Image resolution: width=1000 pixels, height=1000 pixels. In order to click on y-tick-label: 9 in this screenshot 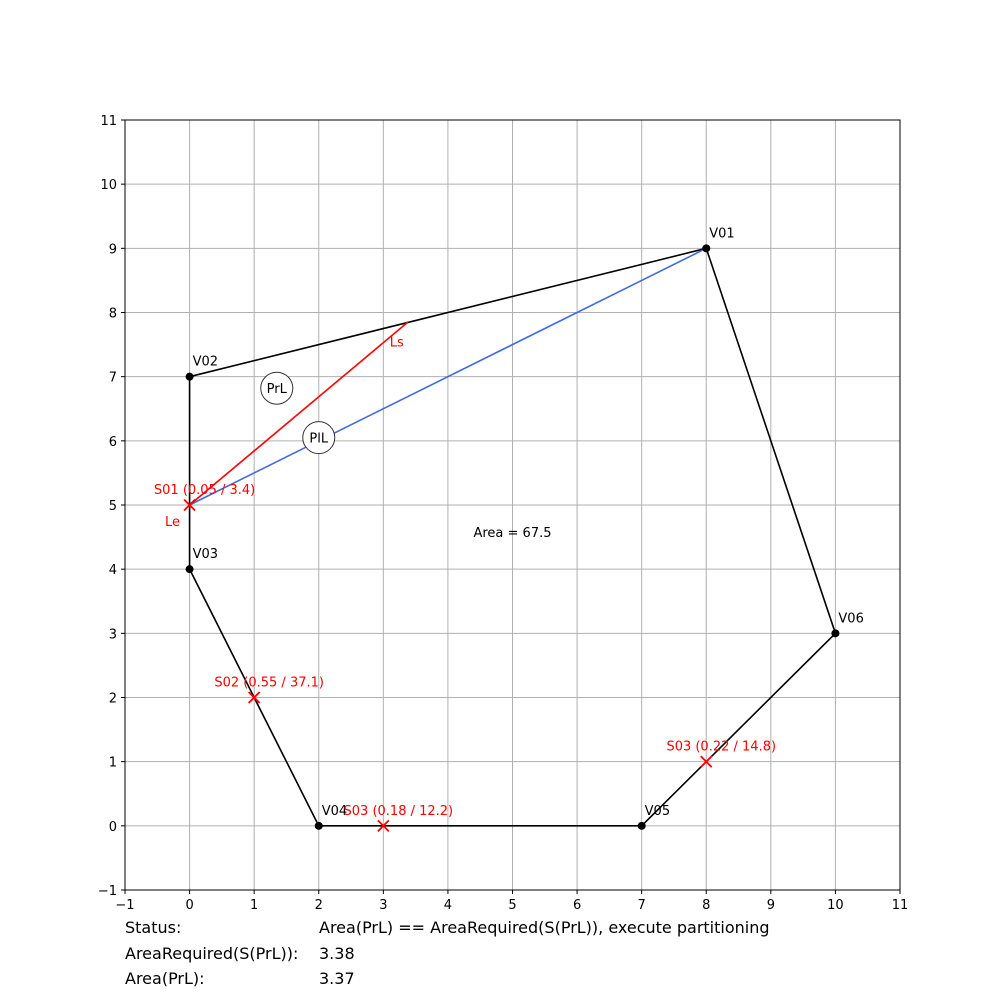, I will do `click(113, 249)`.